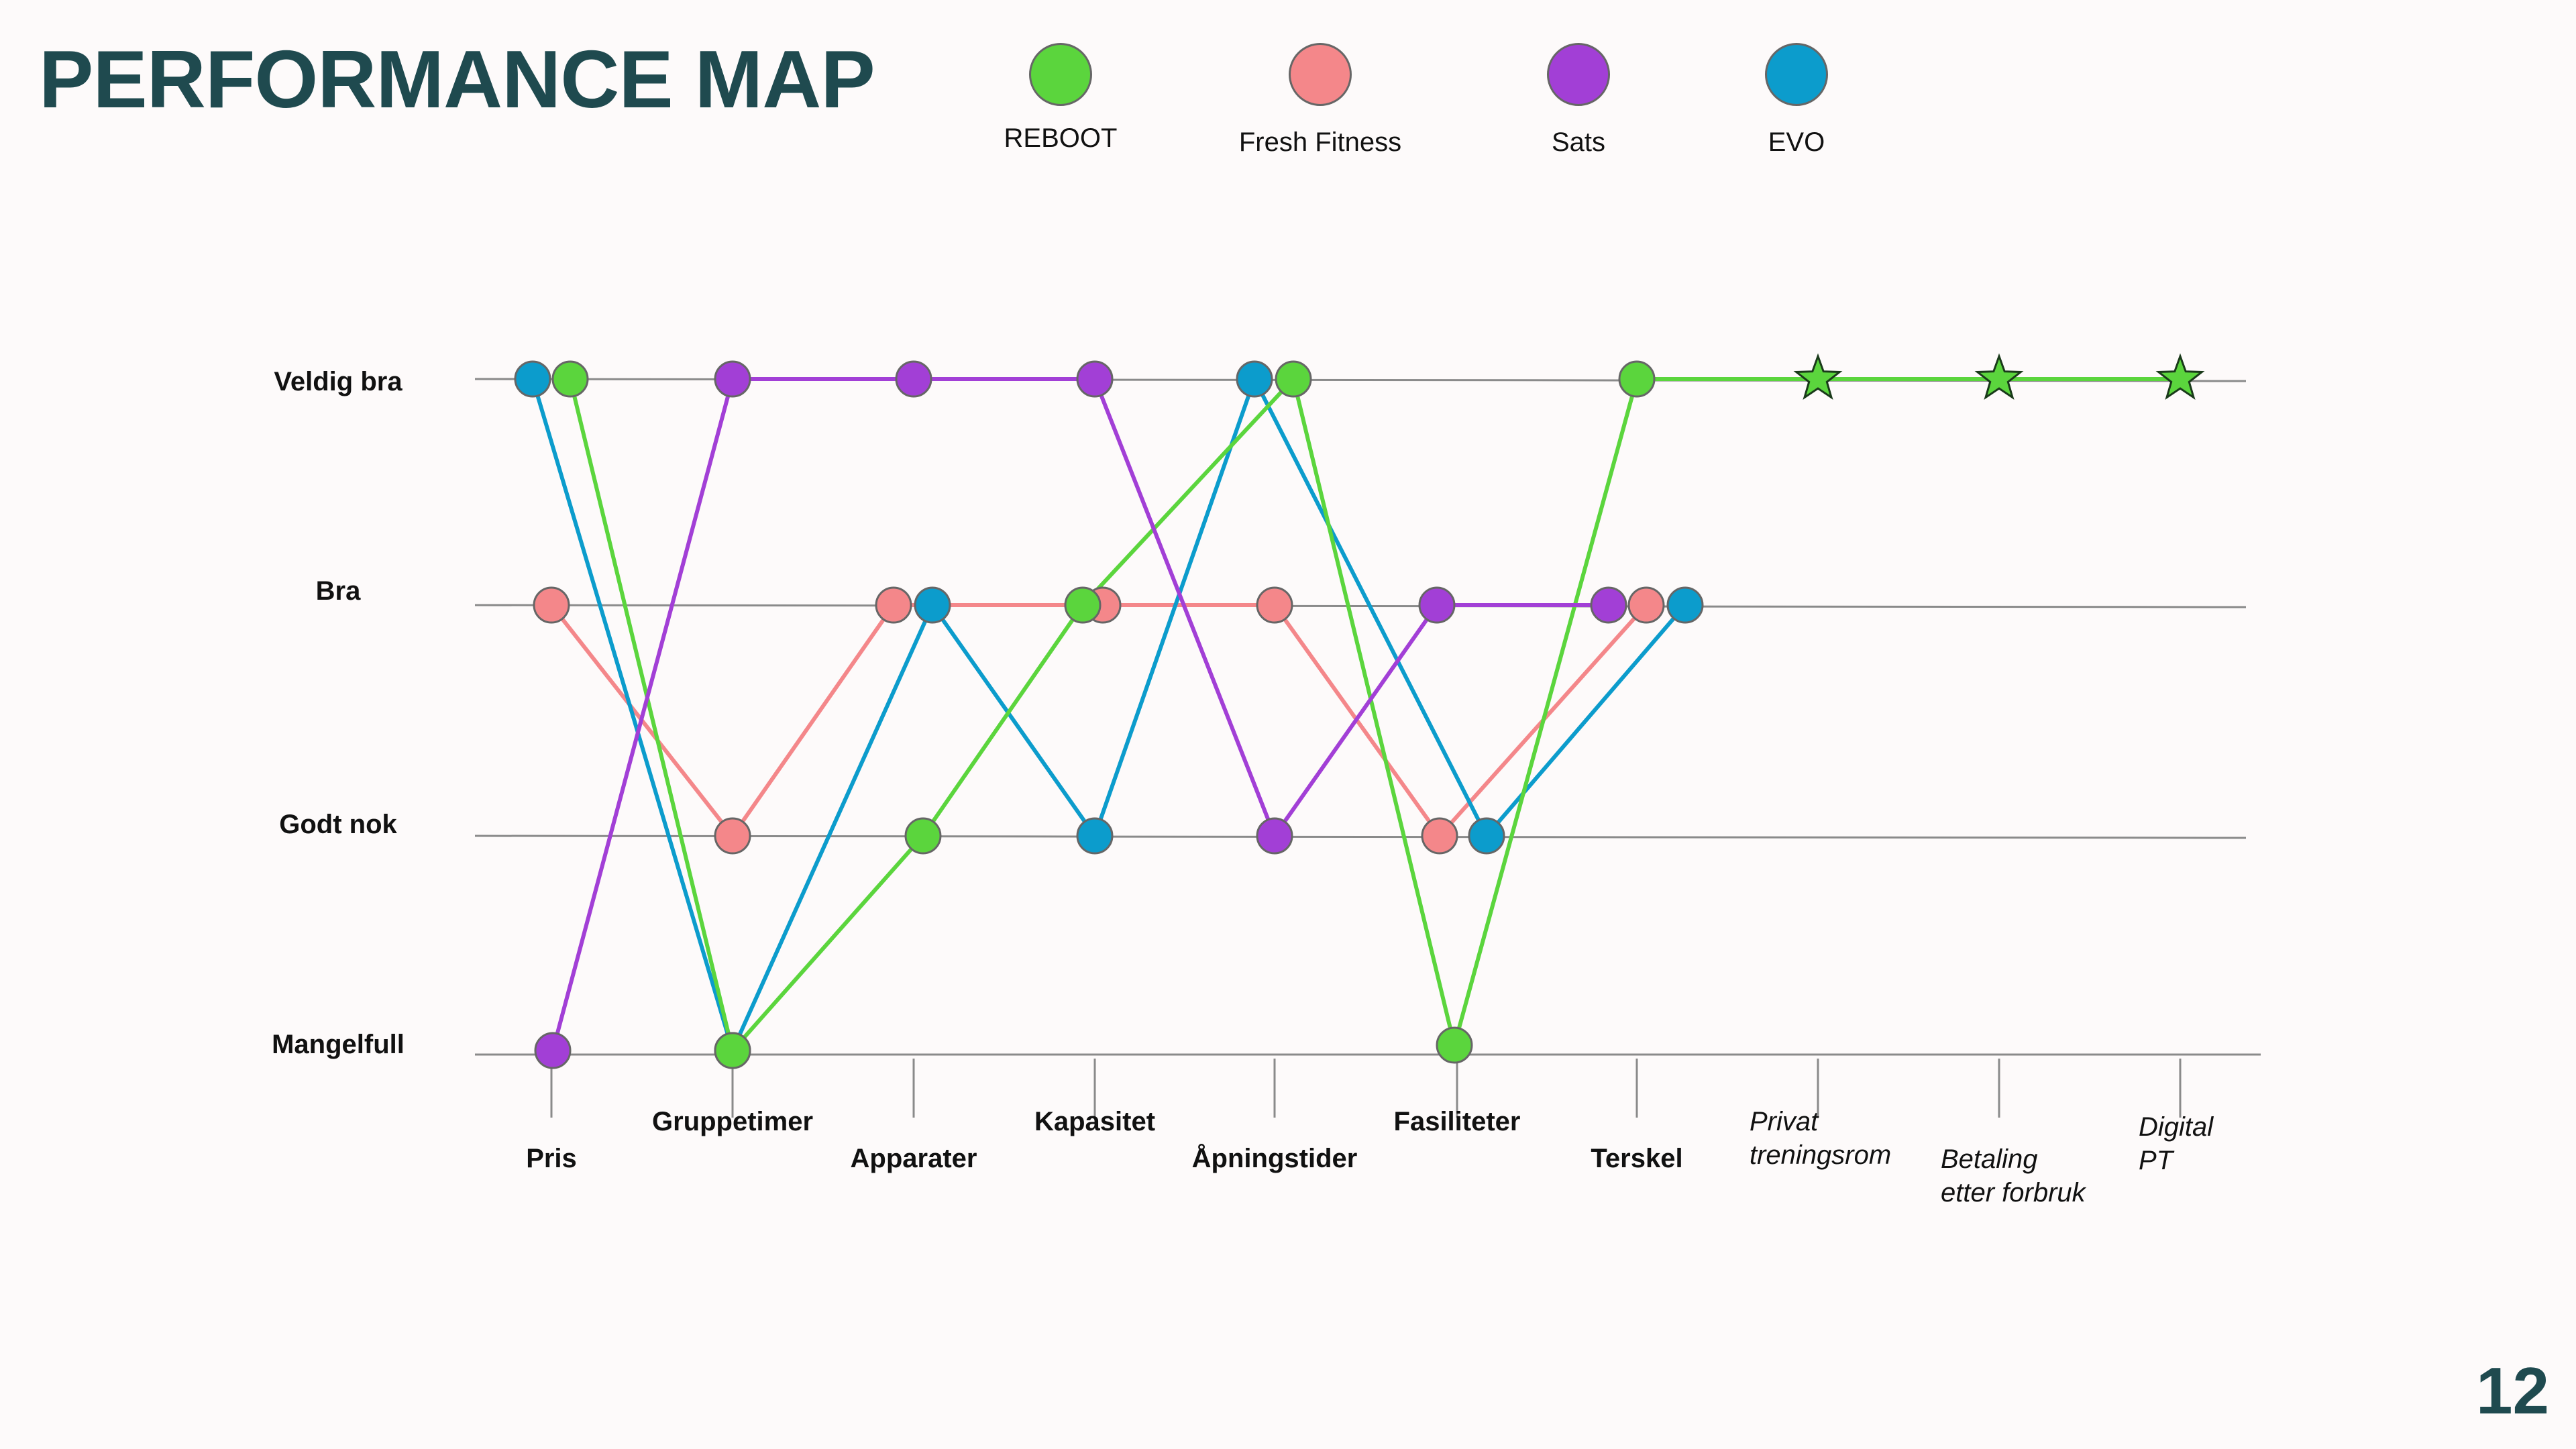 This screenshot has height=1449, width=2576. I want to click on y-axis-labels: Mangelfull Godt nok Bra Veldig bra, so click(338, 713).